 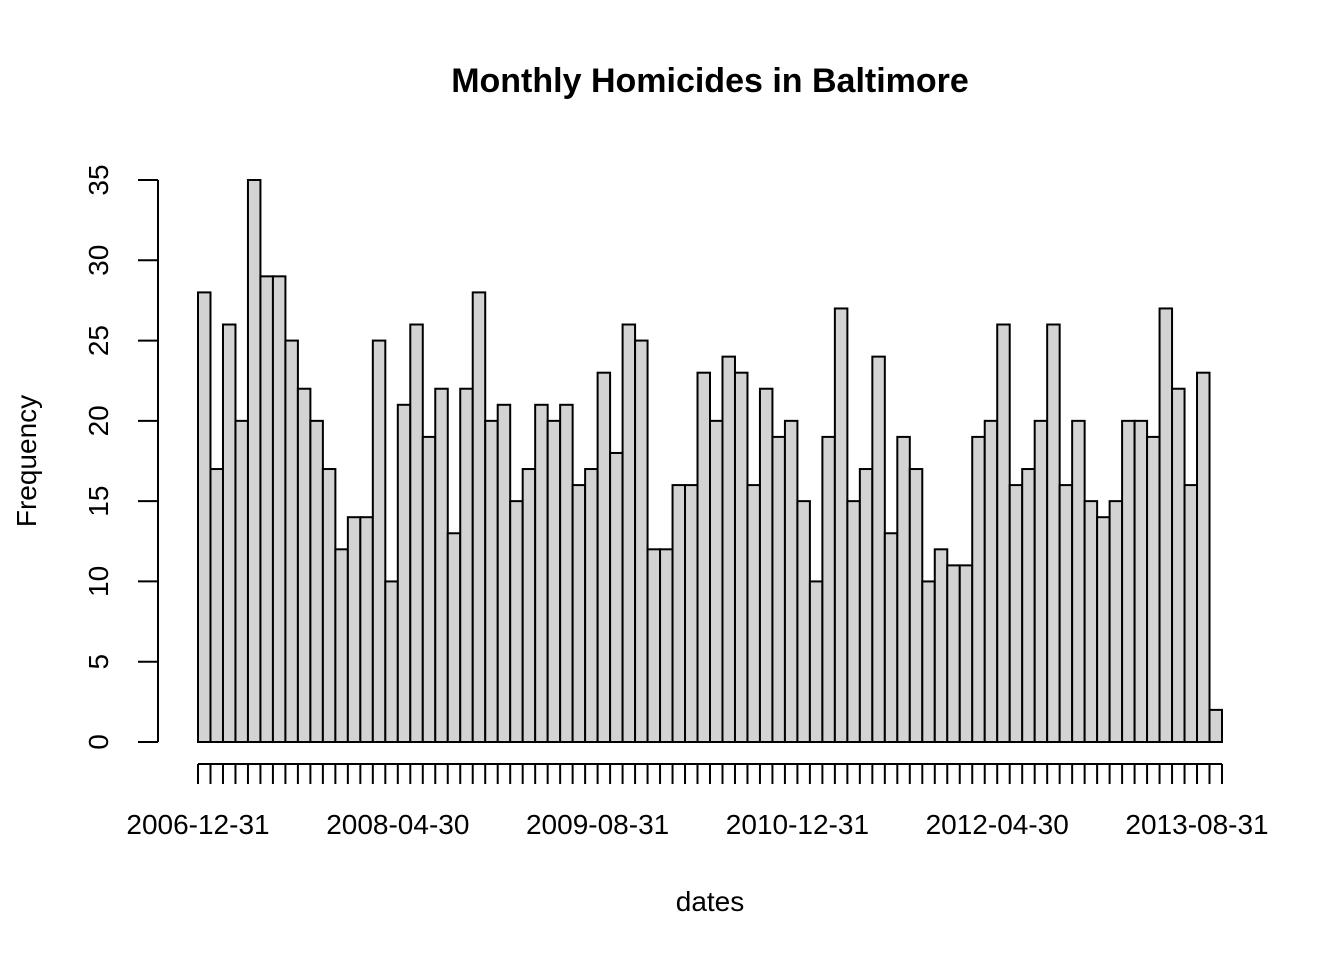 What do you see at coordinates (121, 457) in the screenshot?
I see `y-axis: 0 5 10 15 20 25 30 35` at bounding box center [121, 457].